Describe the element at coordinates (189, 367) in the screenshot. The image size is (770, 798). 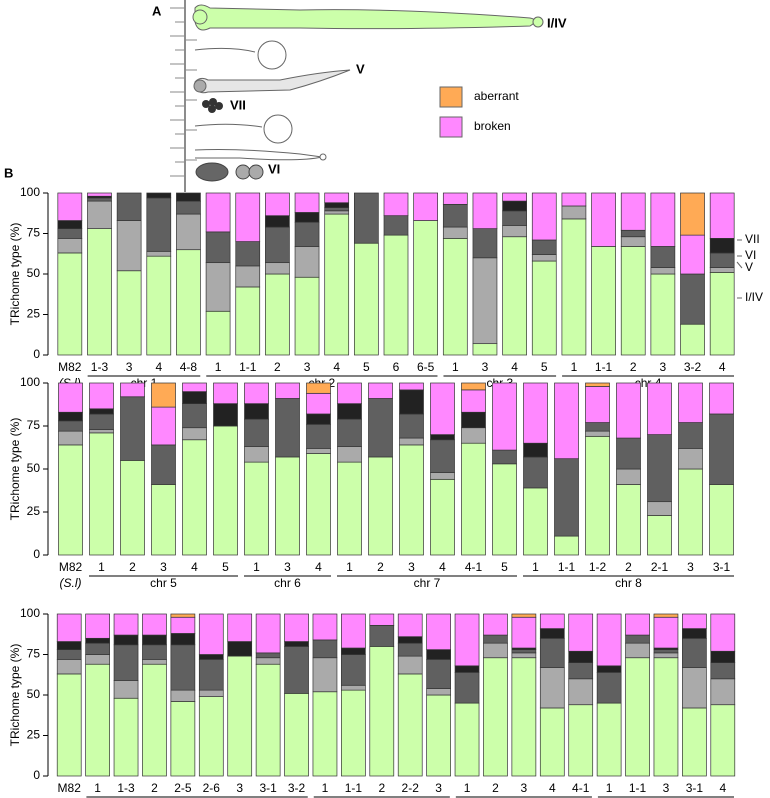
I see `x-tick-label: 4-8` at that location.